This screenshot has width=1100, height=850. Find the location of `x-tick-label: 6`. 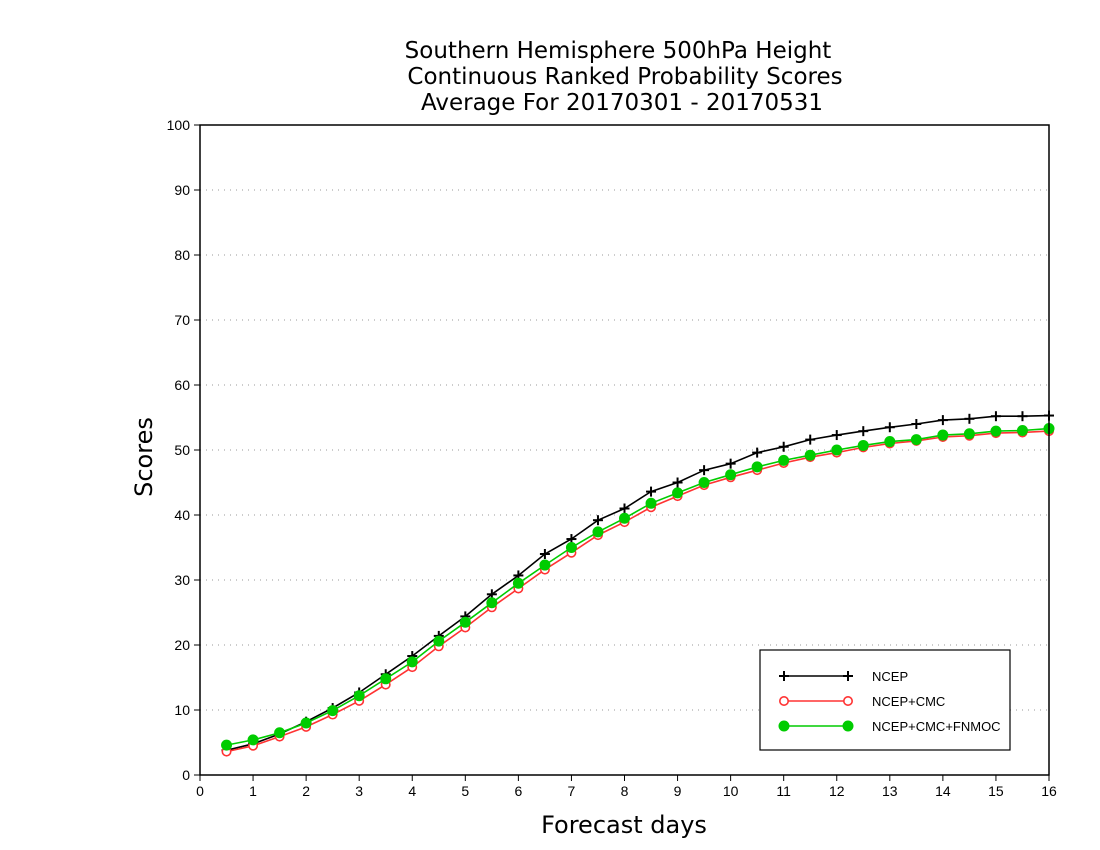

x-tick-label: 6 is located at coordinates (518, 791).